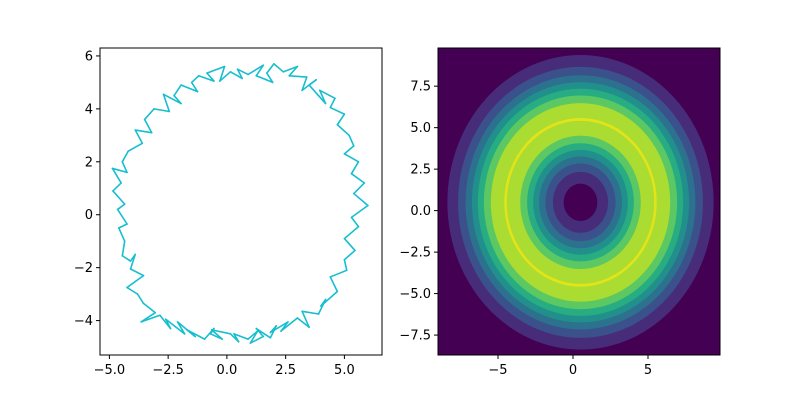  Describe the element at coordinates (570, 366) in the screenshot. I see `contour-plot-x-axis: −5 0 5` at that location.